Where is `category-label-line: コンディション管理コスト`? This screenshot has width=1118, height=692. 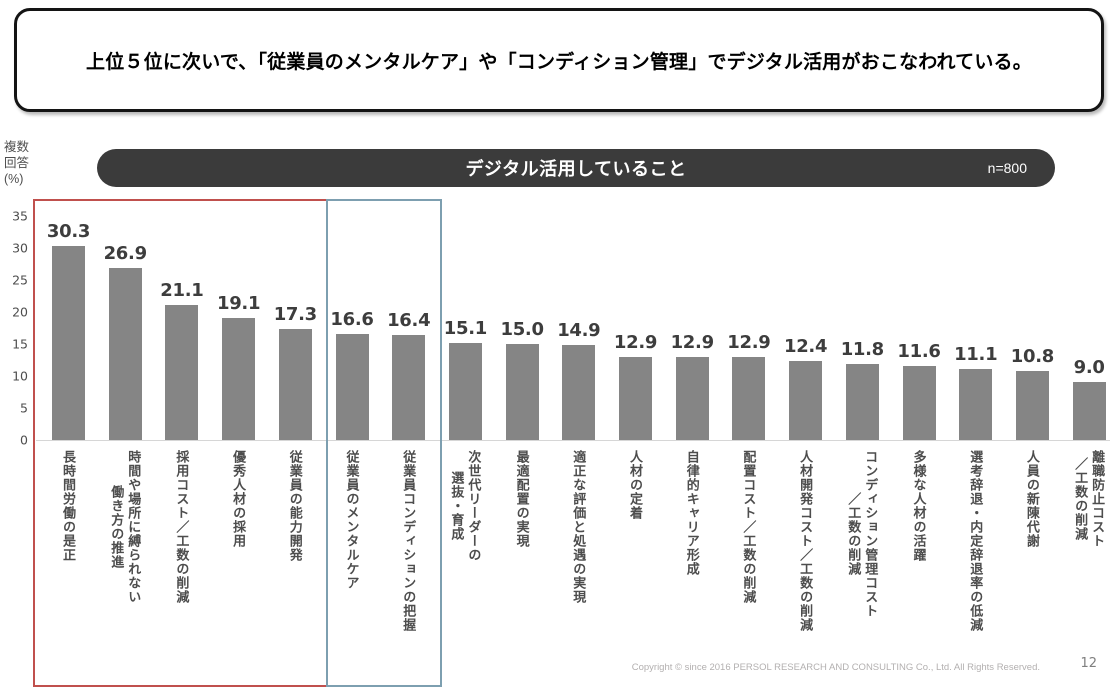
category-label-line: コンディション管理コスト is located at coordinates (871, 534).